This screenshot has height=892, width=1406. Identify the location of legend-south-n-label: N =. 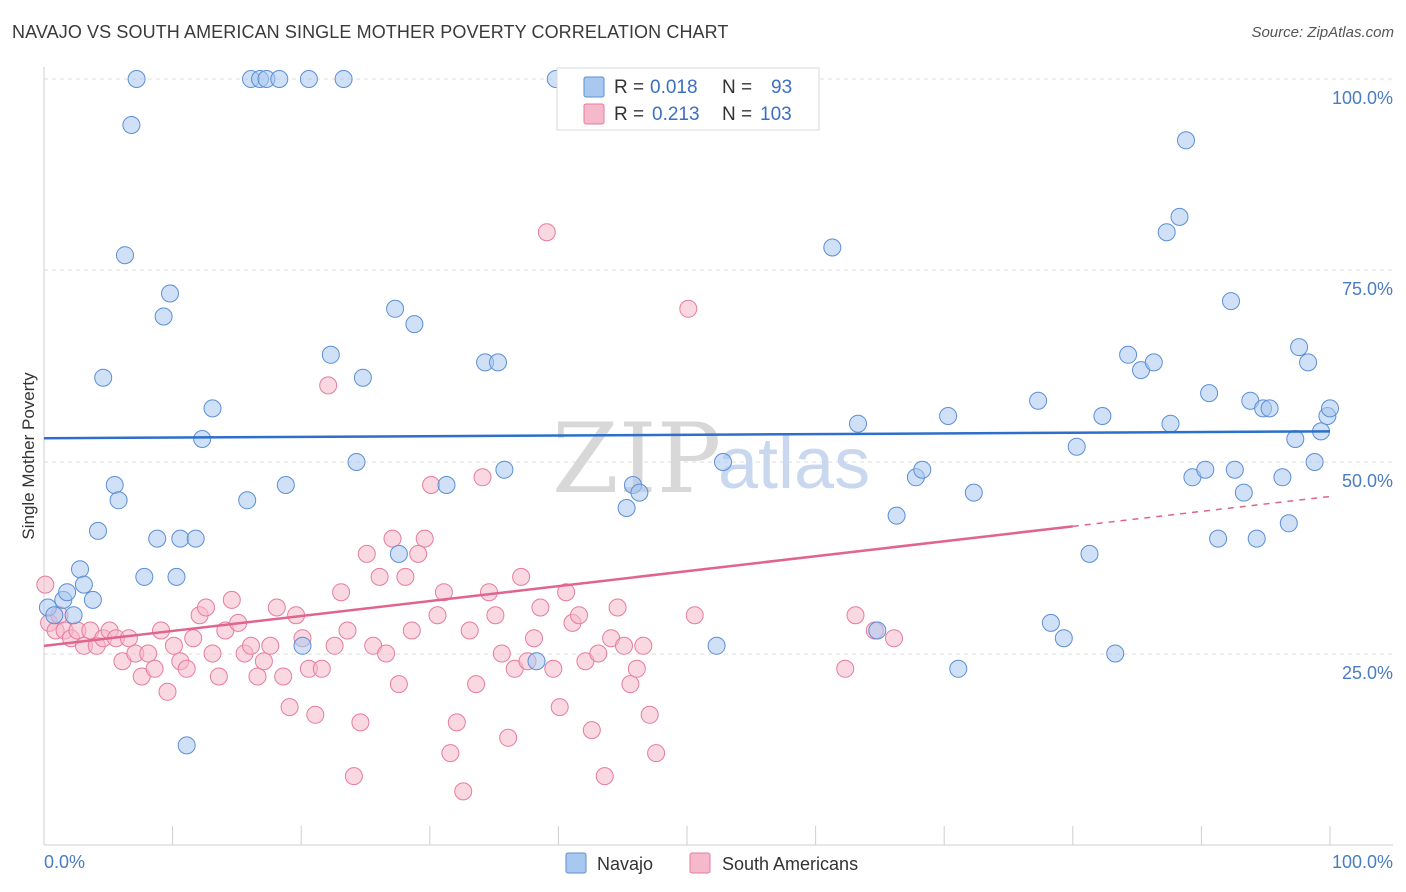
(737, 114).